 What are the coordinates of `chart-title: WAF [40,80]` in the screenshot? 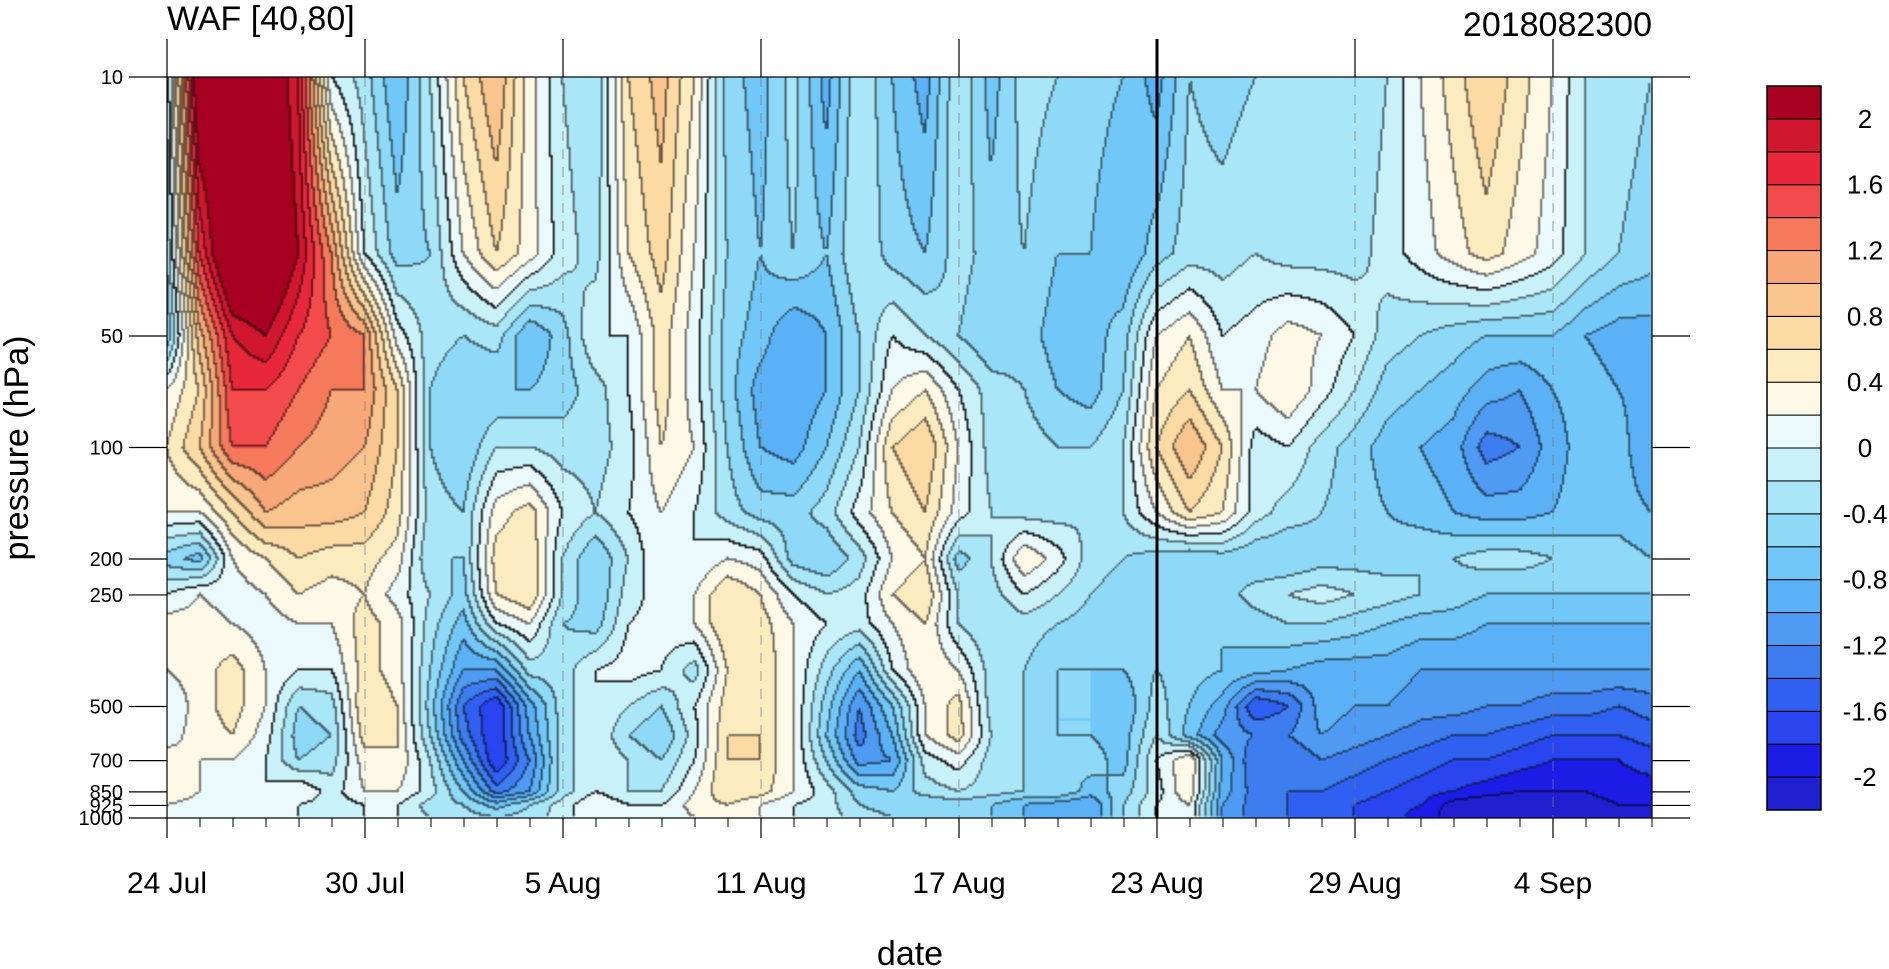 It's located at (261, 19).